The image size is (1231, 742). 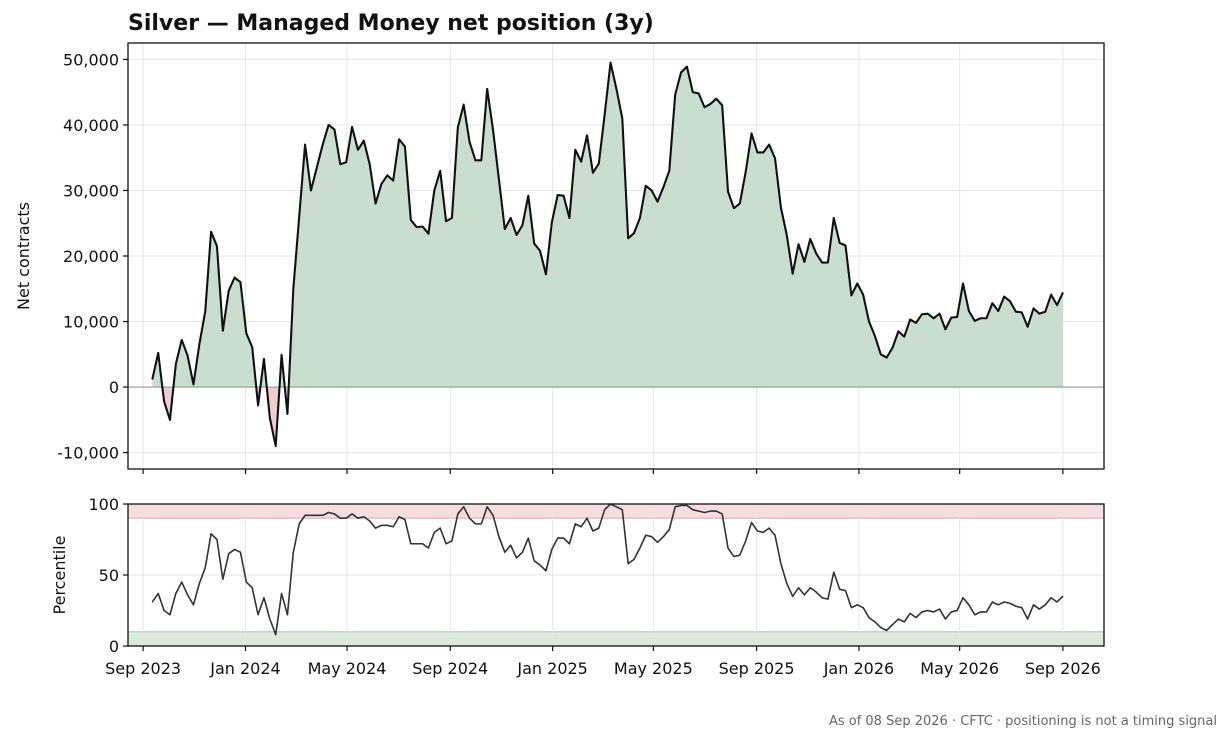 What do you see at coordinates (114, 646) in the screenshot?
I see `bottom-y-tick-label-0: 0` at bounding box center [114, 646].